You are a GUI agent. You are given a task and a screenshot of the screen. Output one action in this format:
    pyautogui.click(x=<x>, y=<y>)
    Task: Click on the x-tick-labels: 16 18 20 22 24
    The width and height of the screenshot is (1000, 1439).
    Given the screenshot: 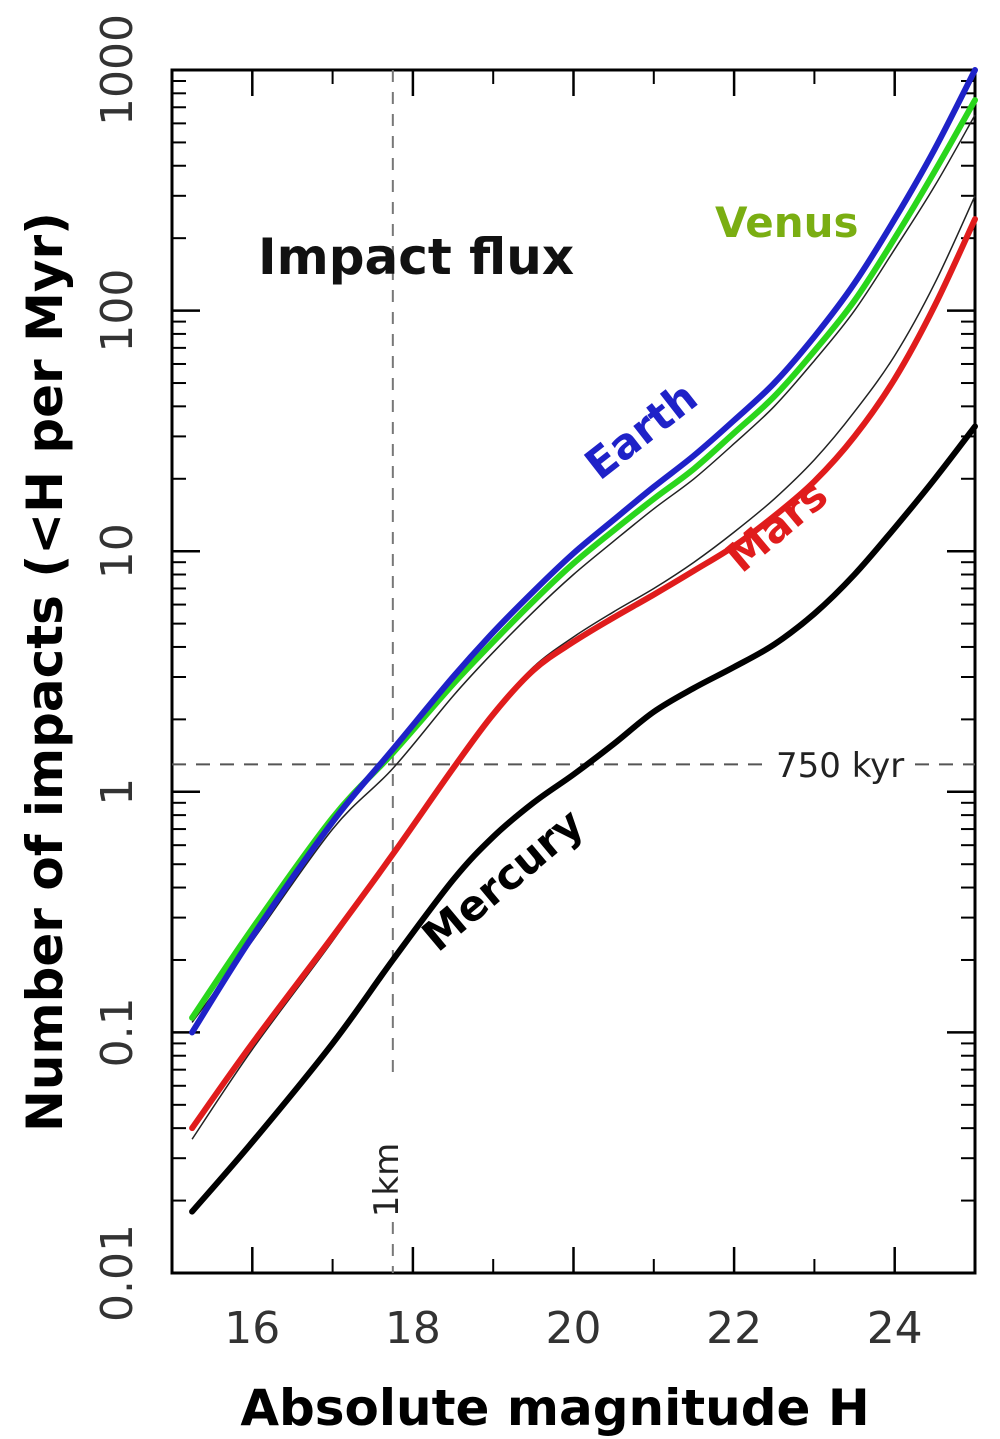 What is the action you would take?
    pyautogui.click(x=573, y=1328)
    